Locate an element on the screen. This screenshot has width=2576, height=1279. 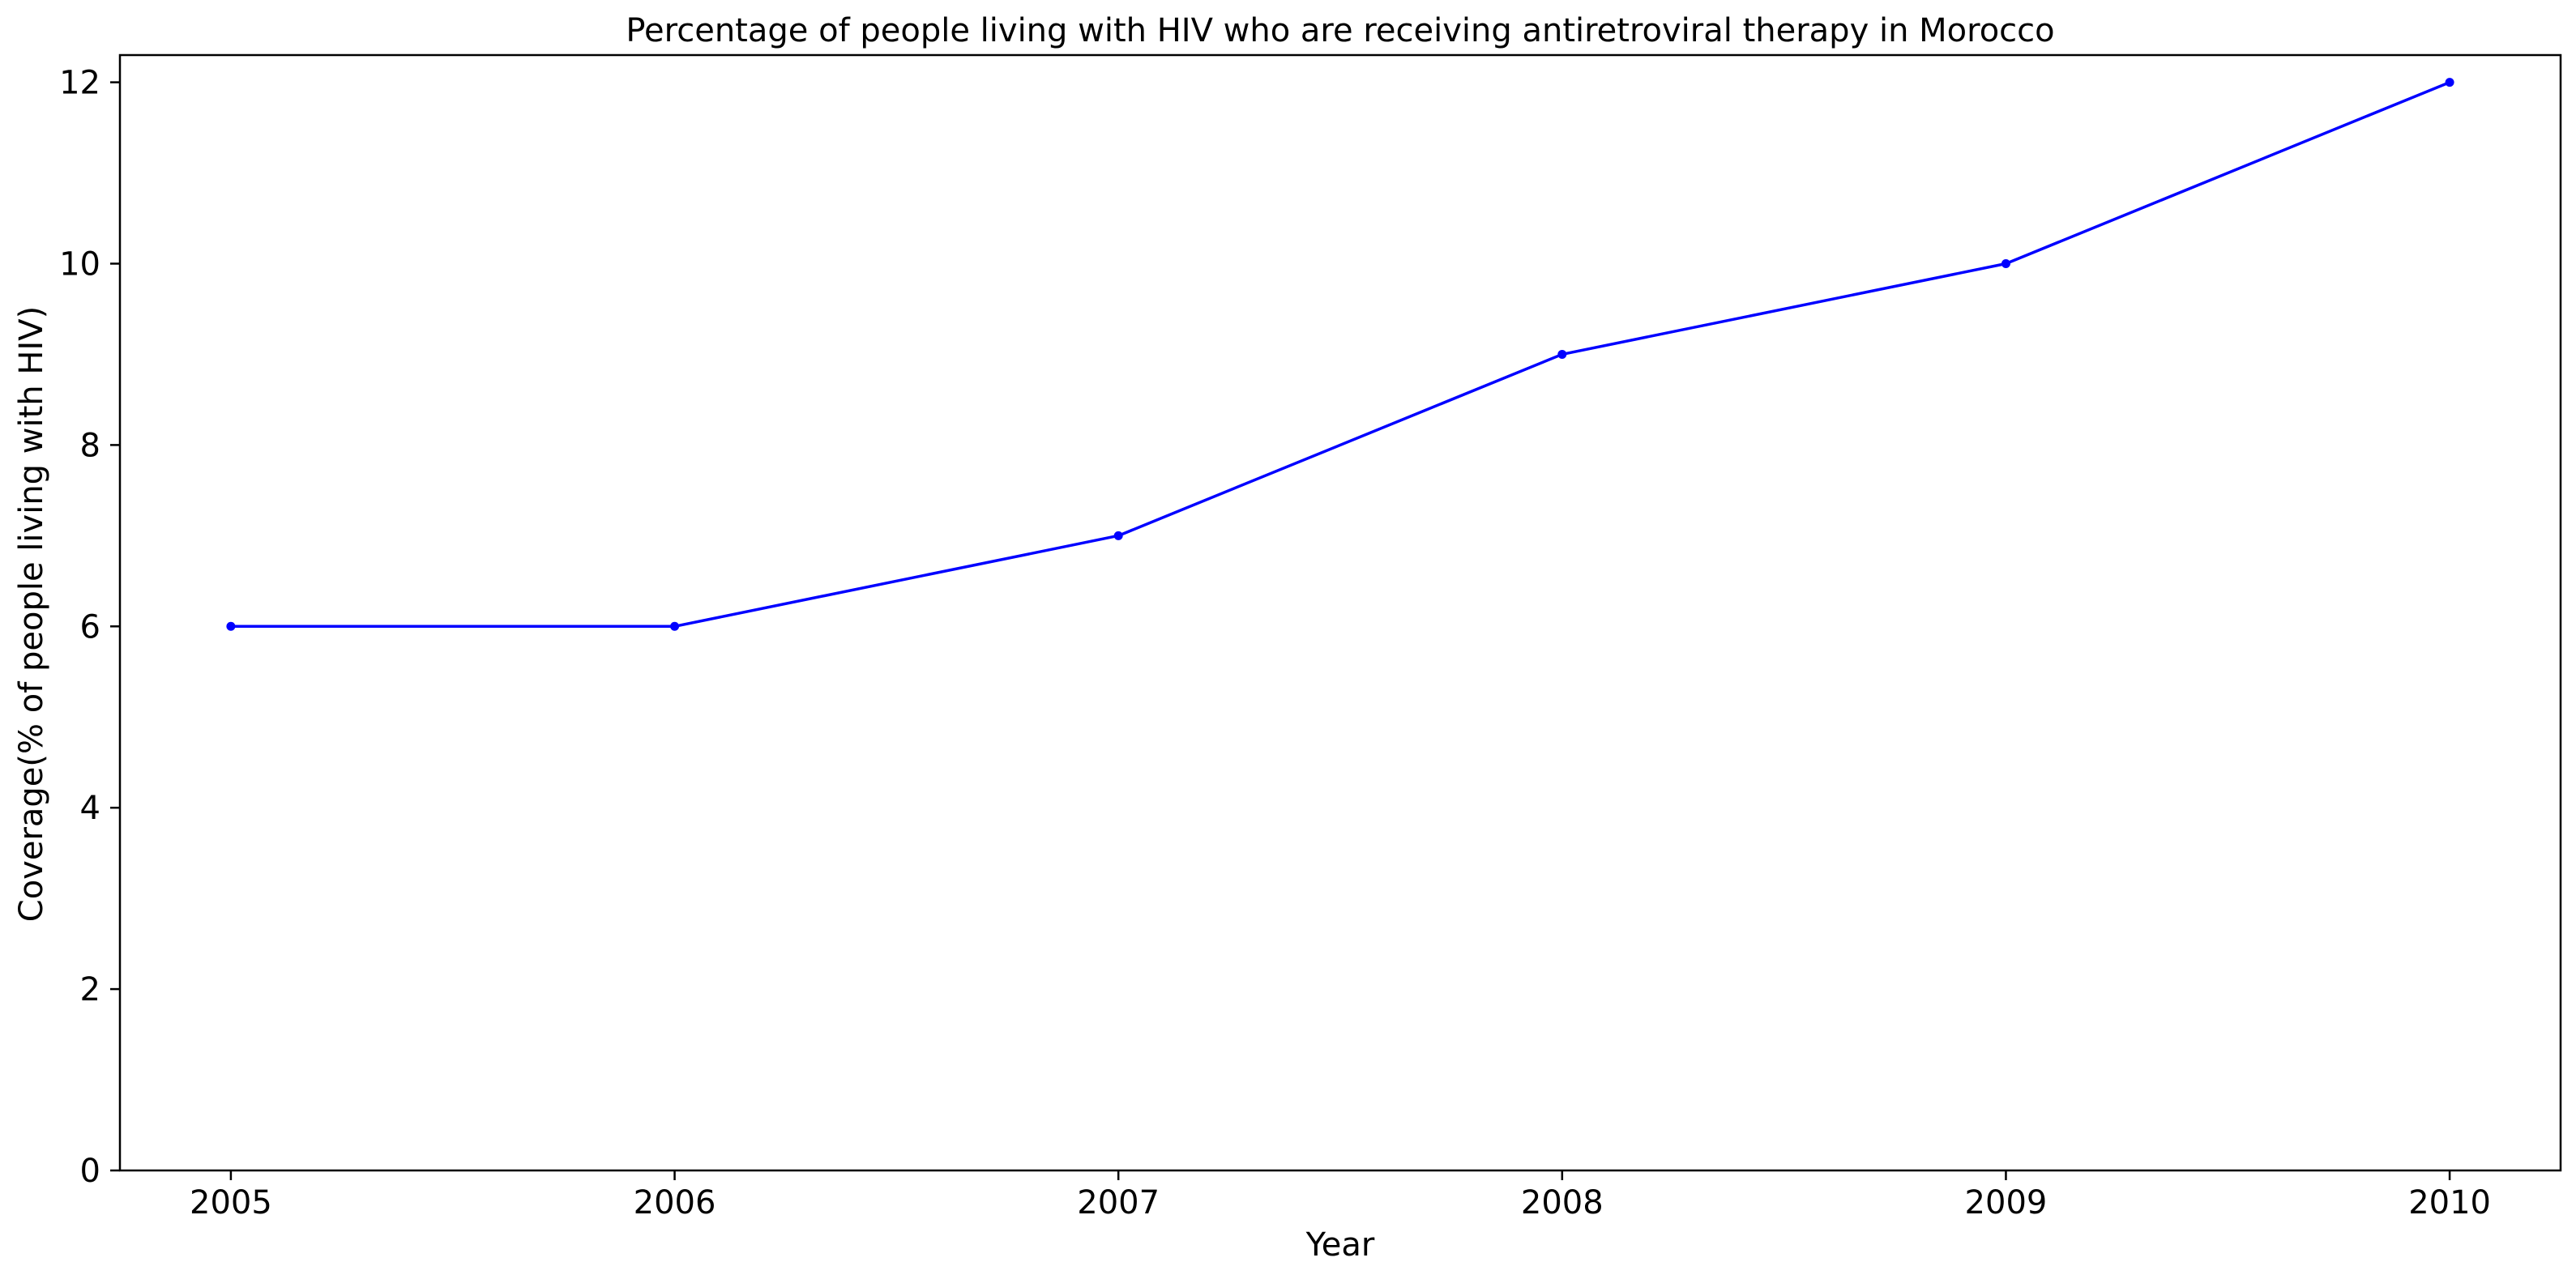
y-tick-label: 0 is located at coordinates (90, 1171).